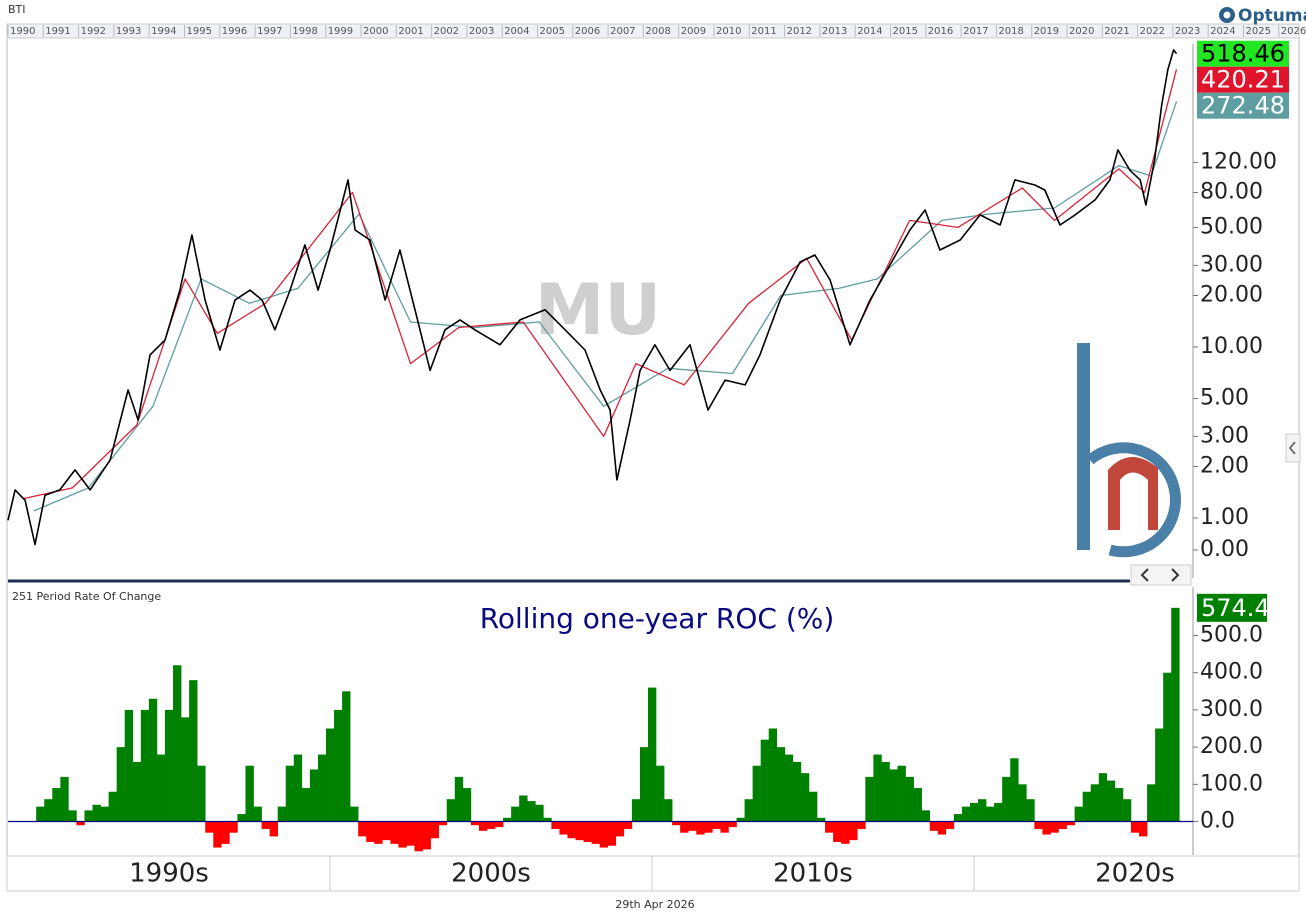 The height and width of the screenshot is (924, 1306). Describe the element at coordinates (1258, 31) in the screenshot. I see `year-label: 2025` at that location.